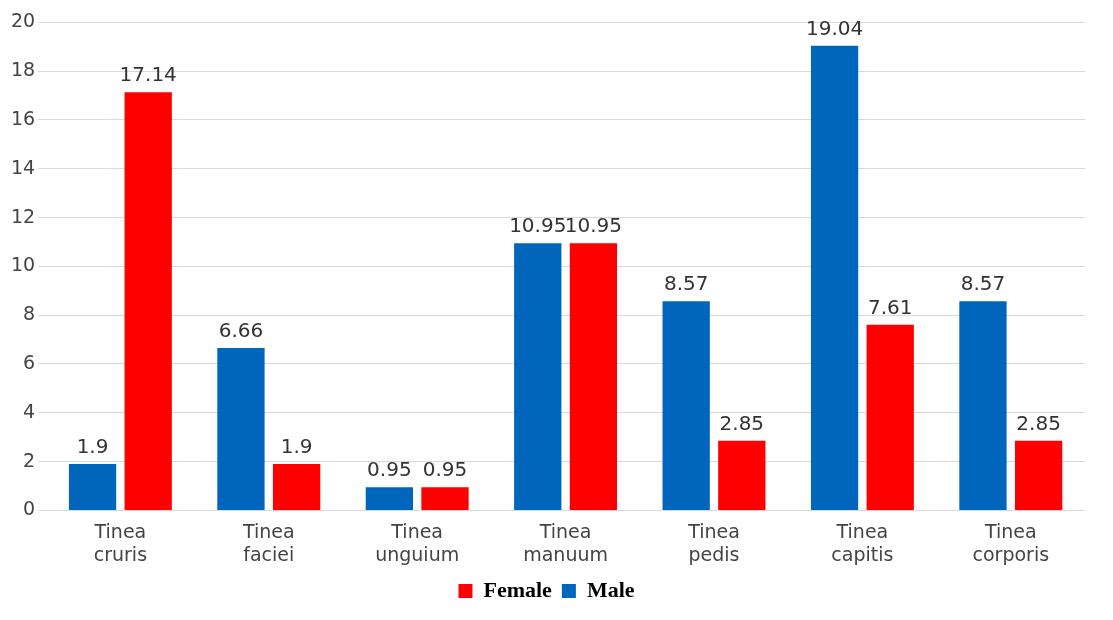 The width and height of the screenshot is (1113, 620). Describe the element at coordinates (29, 459) in the screenshot. I see `y-tick-label: 2` at that location.